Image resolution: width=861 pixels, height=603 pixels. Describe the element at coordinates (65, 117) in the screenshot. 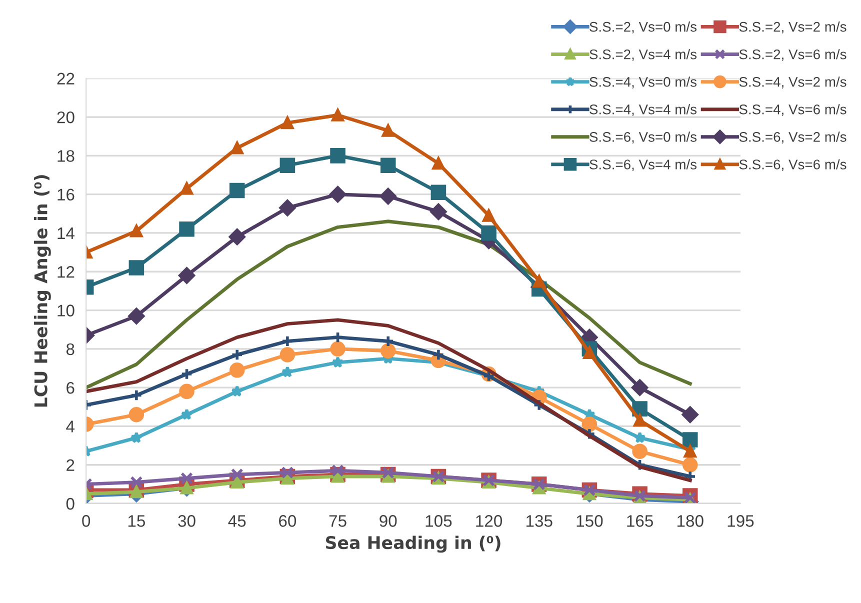

I see `y-tick-label: 20` at that location.